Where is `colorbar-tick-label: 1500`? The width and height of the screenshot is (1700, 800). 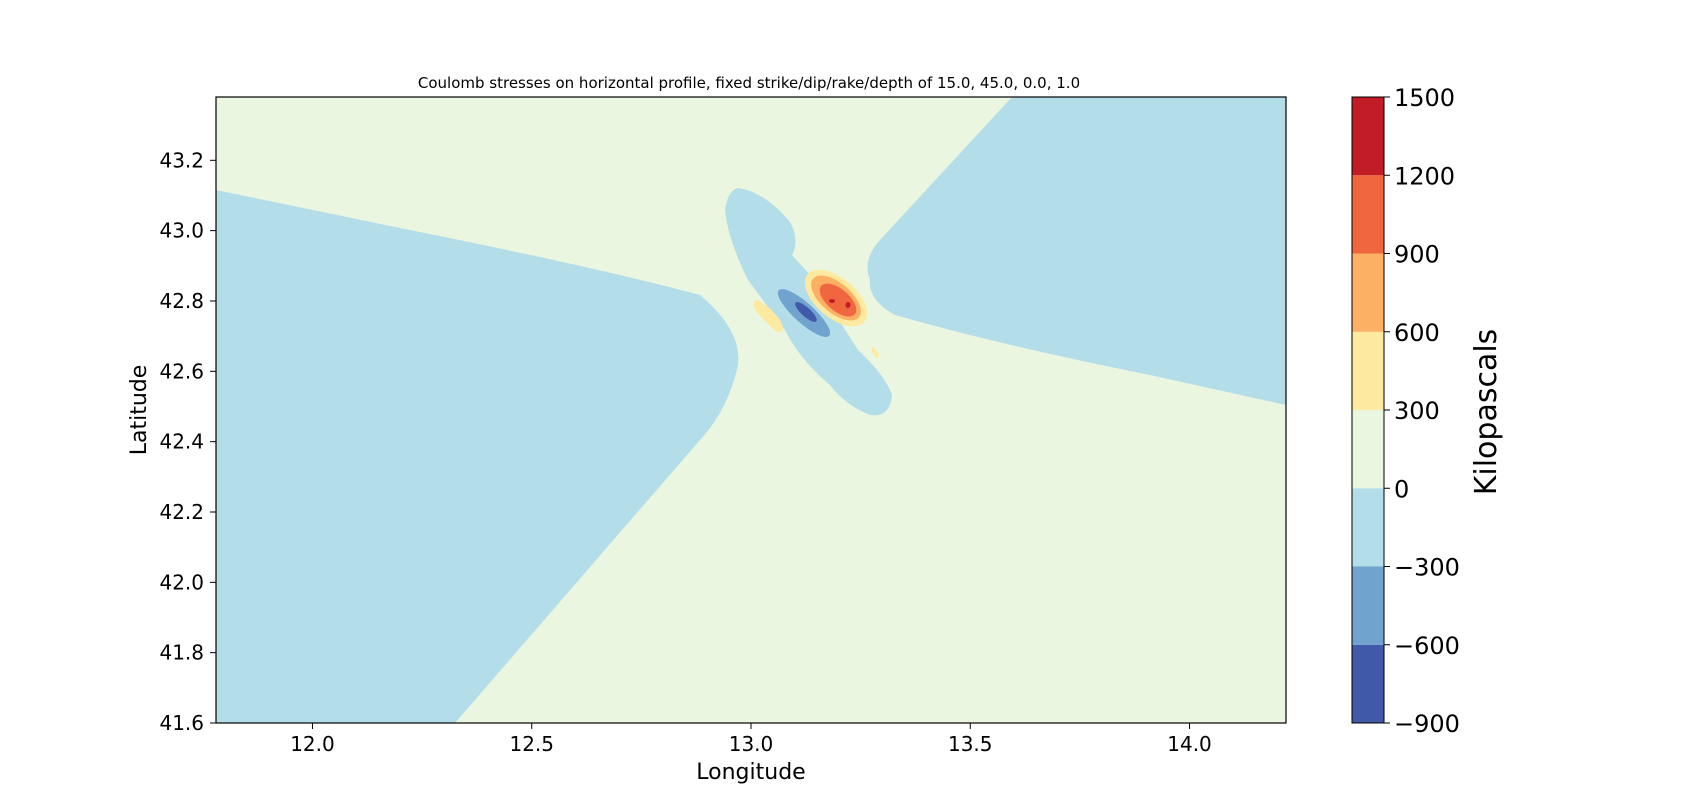 colorbar-tick-label: 1500 is located at coordinates (1424, 98).